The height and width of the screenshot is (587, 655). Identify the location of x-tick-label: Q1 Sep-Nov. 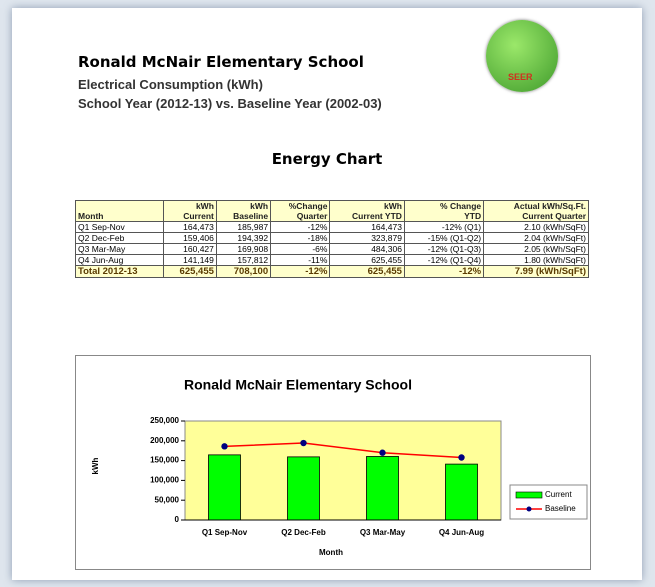
(225, 532).